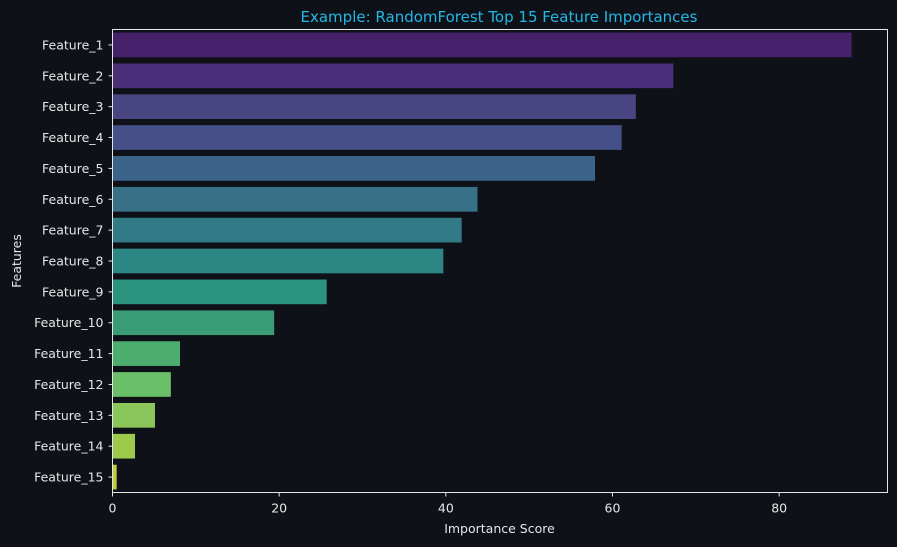  I want to click on x-tick-label: 40, so click(446, 508).